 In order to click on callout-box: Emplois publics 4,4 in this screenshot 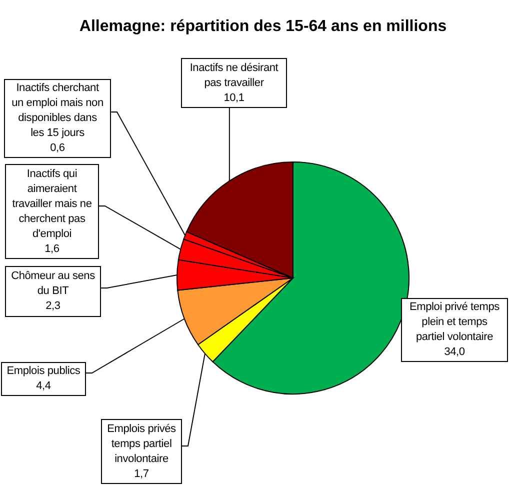, I will do `click(43, 379)`.